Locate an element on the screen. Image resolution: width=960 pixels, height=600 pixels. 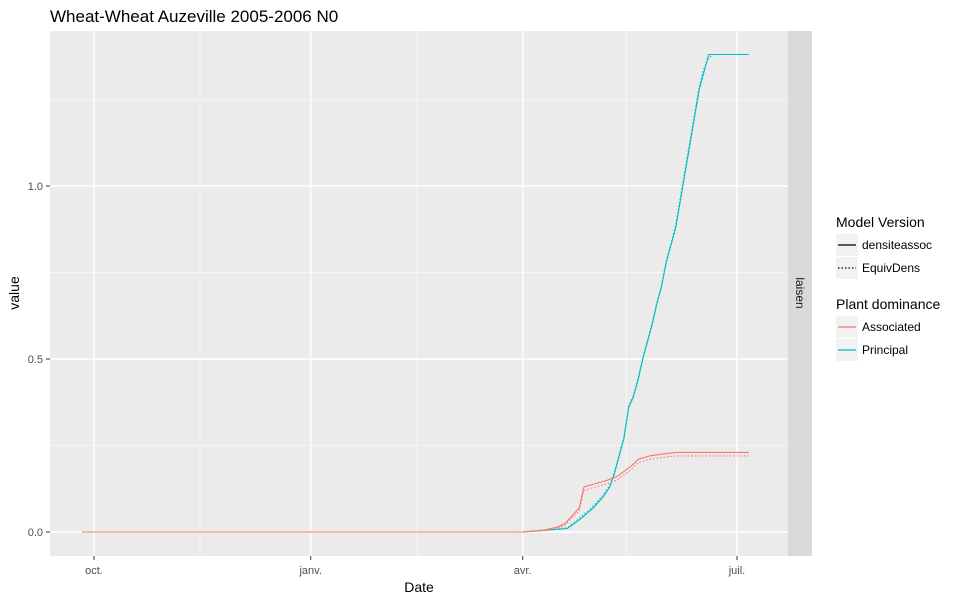
facet-strip-label: laisen is located at coordinates (800, 292).